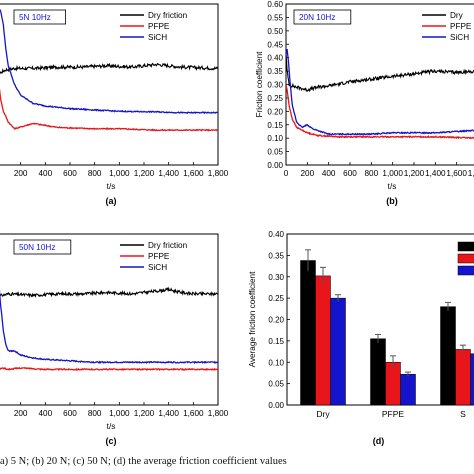 The image size is (474, 474). I want to click on panel-label: (a), so click(111, 201).